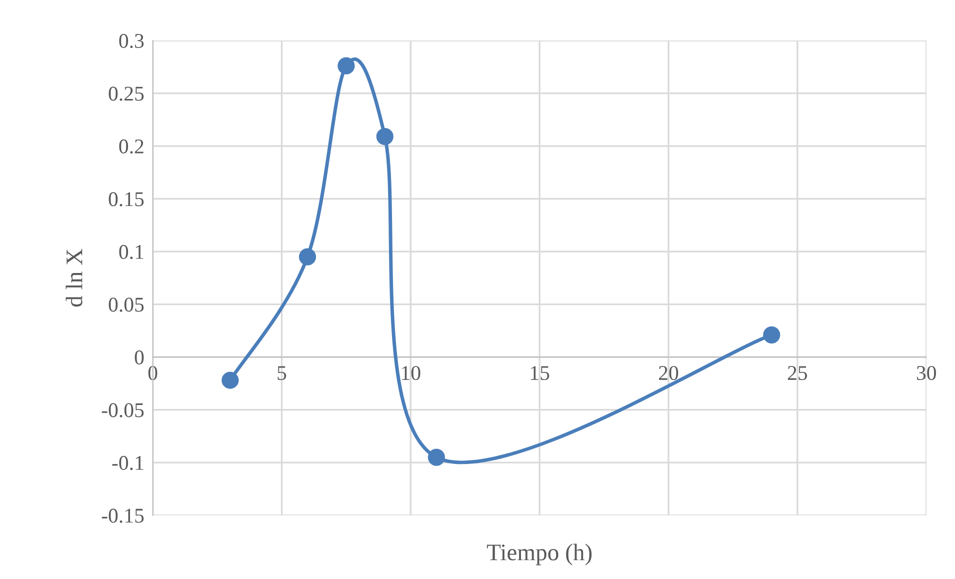 The image size is (955, 579). Describe the element at coordinates (153, 373) in the screenshot. I see `x-tick-label: 0` at that location.